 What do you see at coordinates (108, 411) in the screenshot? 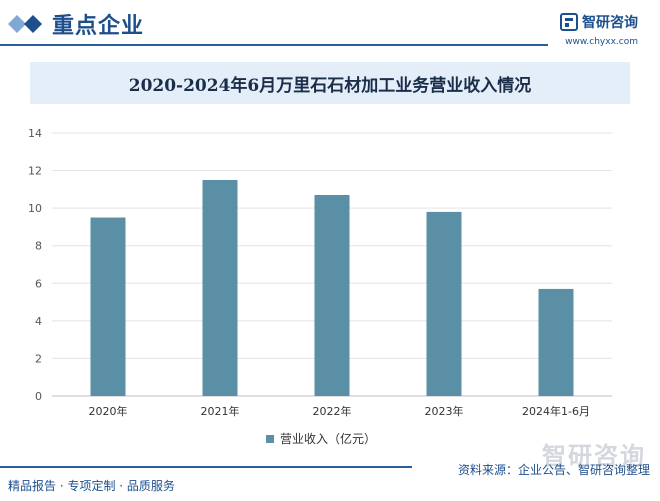
I see `x-tick-label: 2020年` at bounding box center [108, 411].